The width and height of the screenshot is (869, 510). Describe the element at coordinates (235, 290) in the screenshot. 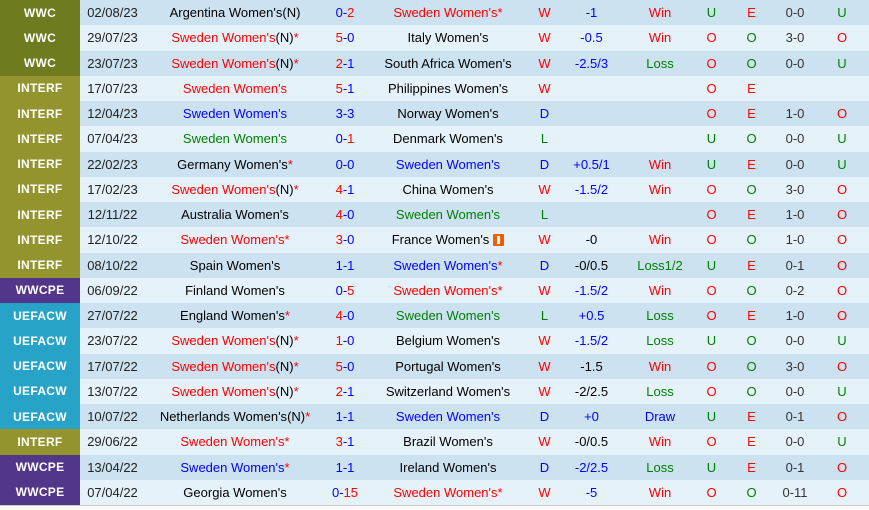

I see `home-team-name: Finland Women's` at that location.